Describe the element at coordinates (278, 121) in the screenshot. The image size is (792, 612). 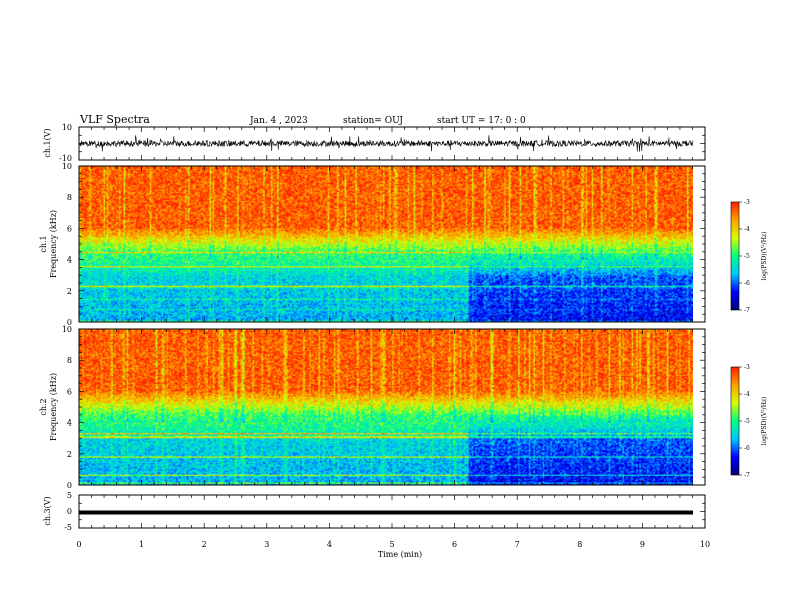
I see `date-label: Jan. 4 , 2023` at that location.